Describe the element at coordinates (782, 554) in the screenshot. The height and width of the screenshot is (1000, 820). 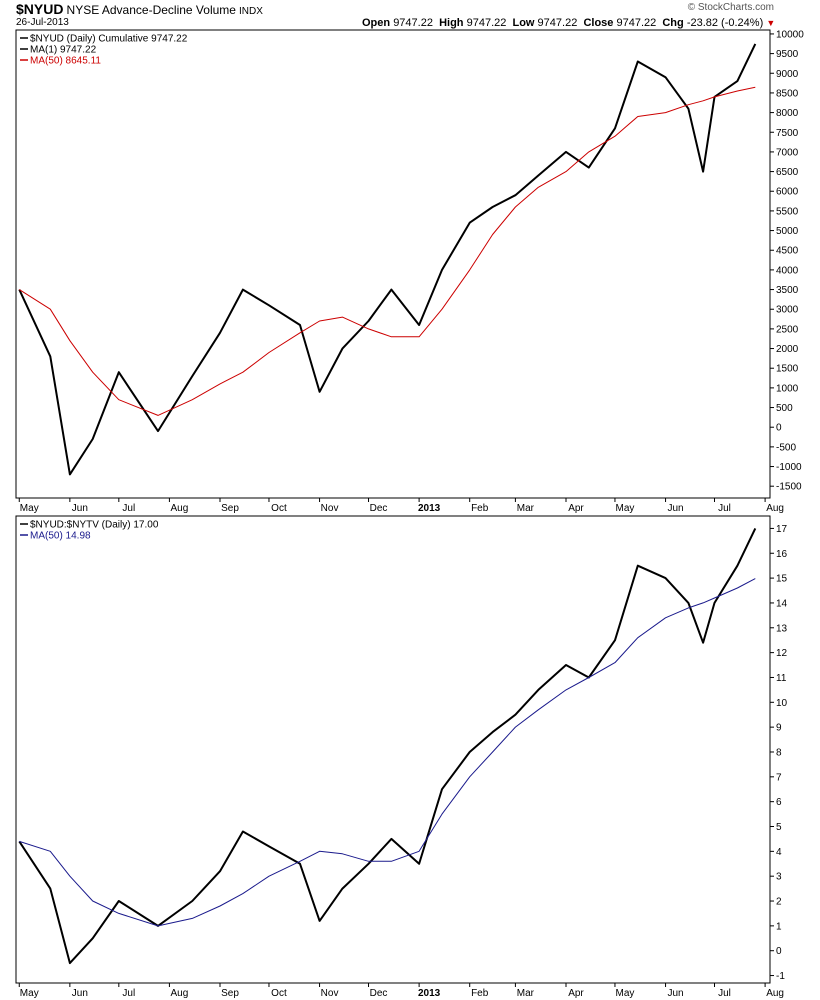
I see `bottom-y-tick-label: 16` at that location.